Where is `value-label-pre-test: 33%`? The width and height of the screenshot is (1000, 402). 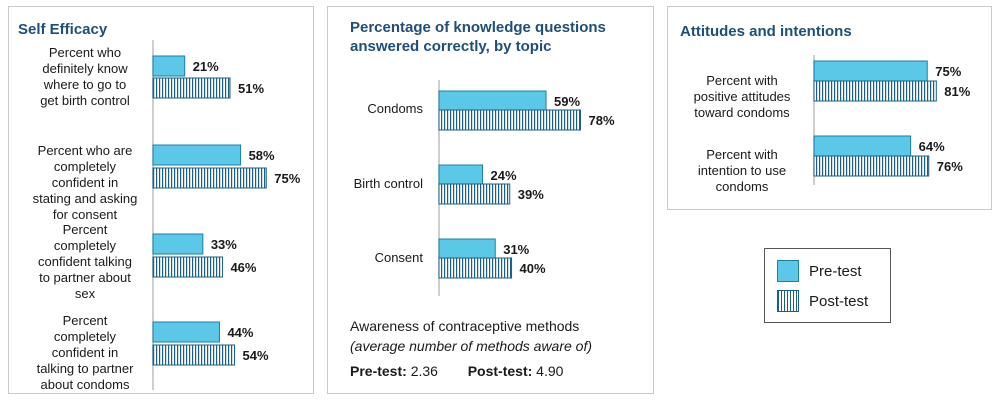 value-label-pre-test: 33% is located at coordinates (224, 244).